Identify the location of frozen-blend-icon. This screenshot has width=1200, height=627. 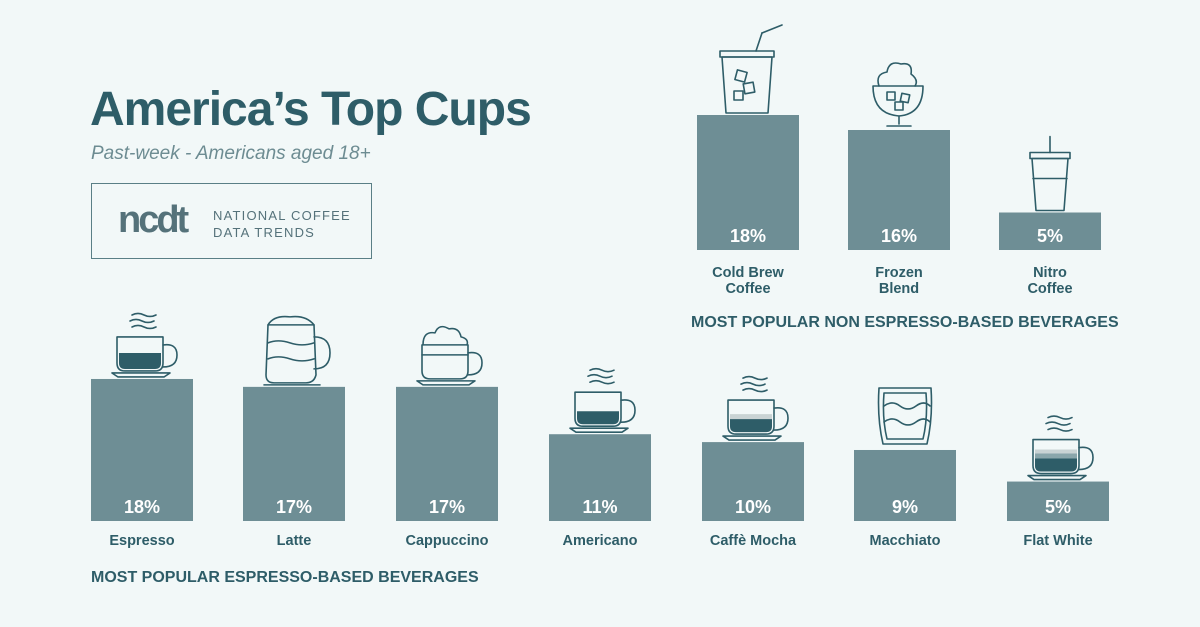
(898, 94).